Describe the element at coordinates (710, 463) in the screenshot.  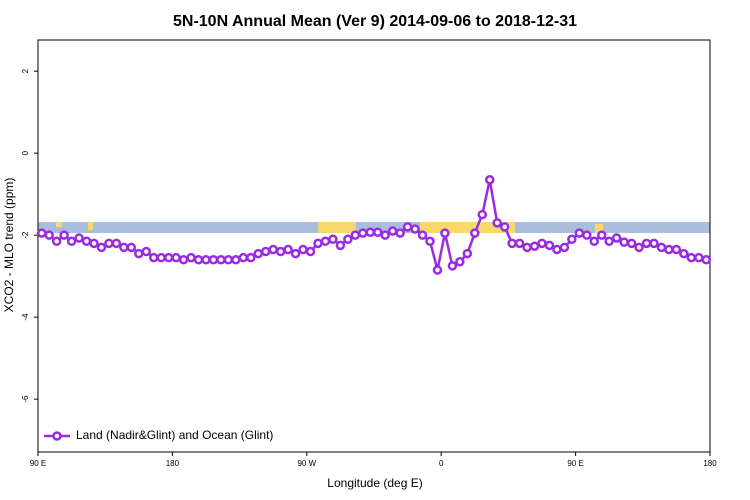
I see `x-tick-label: 180` at that location.